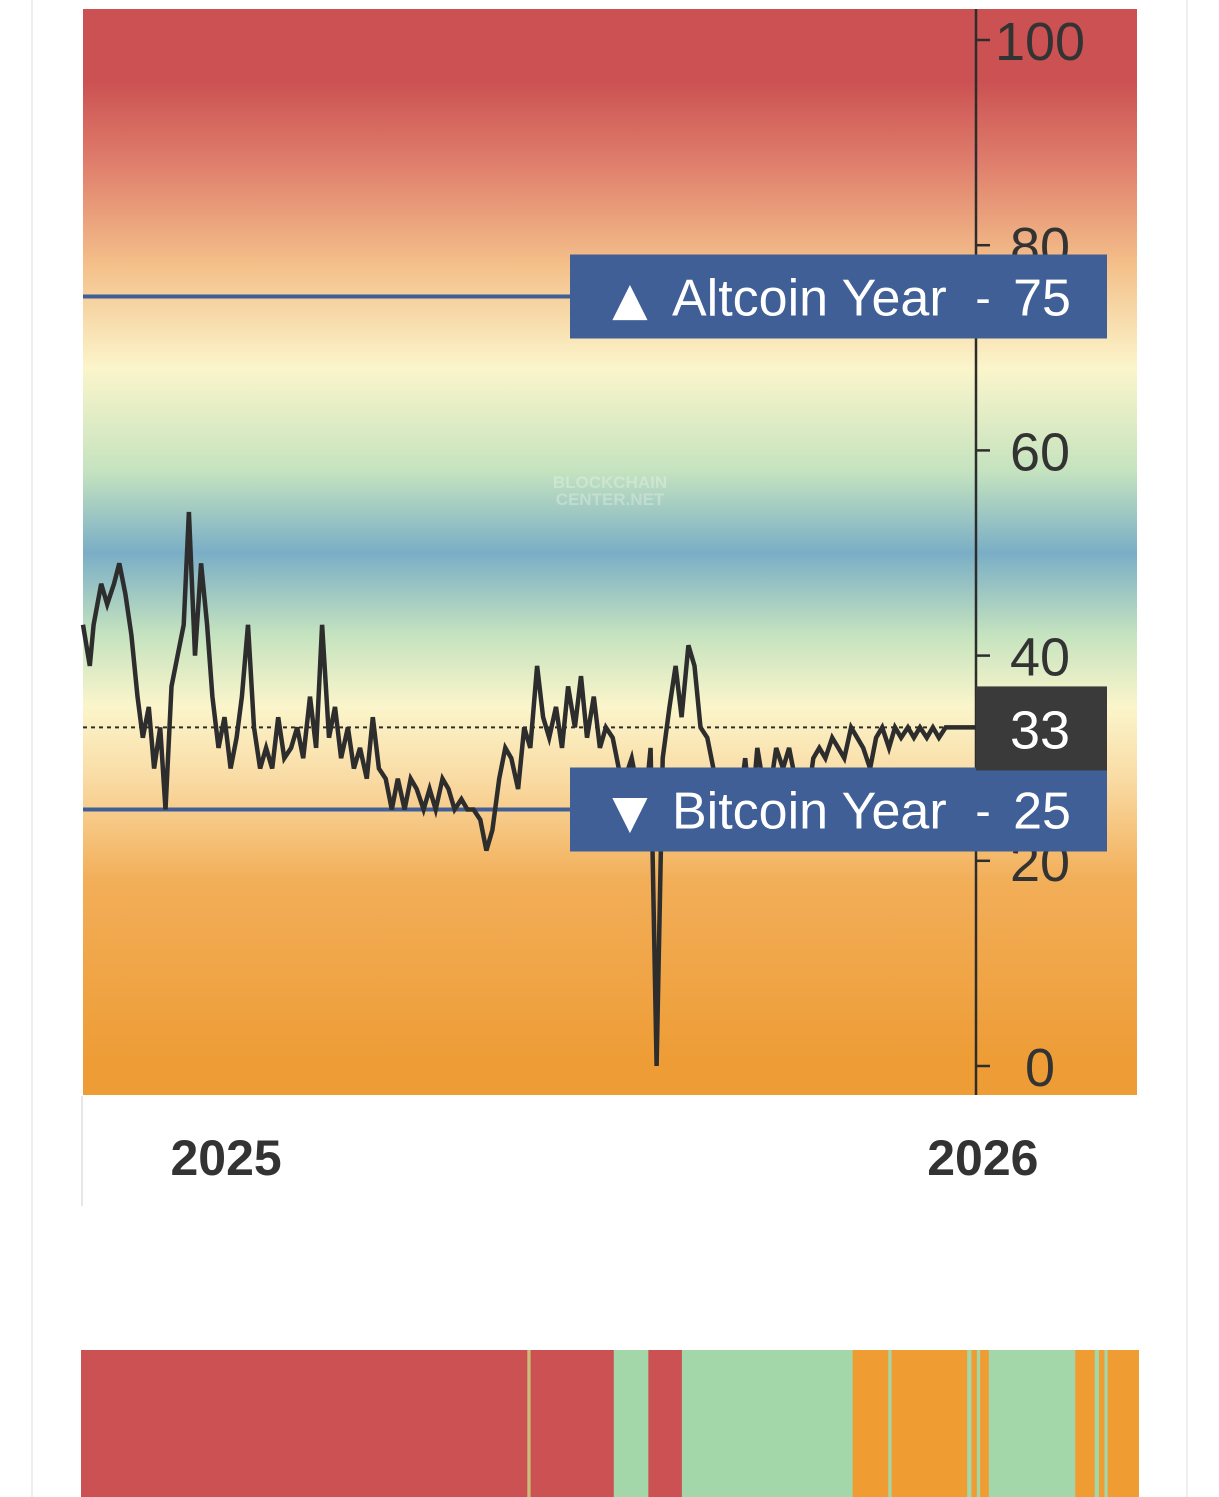 The image size is (1219, 1497). I want to click on altcoin-label-box, so click(838, 296).